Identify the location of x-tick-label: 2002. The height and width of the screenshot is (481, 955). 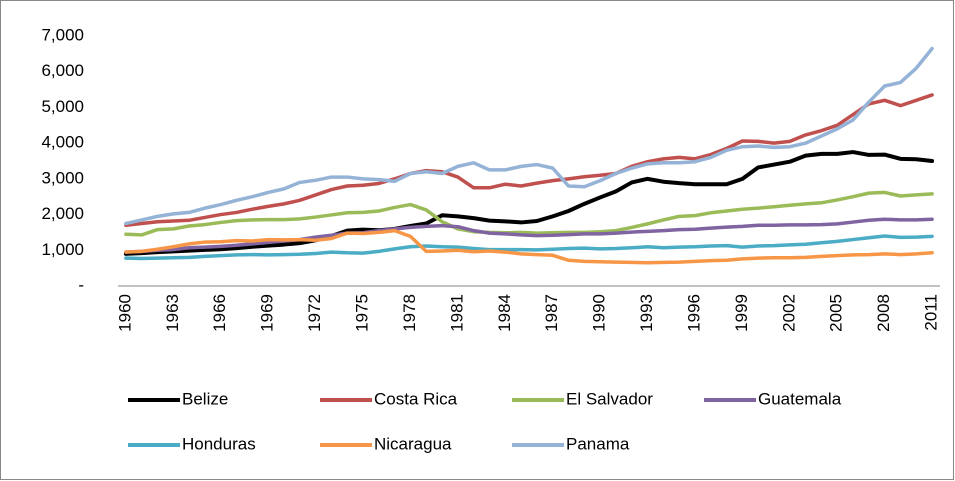
(788, 313).